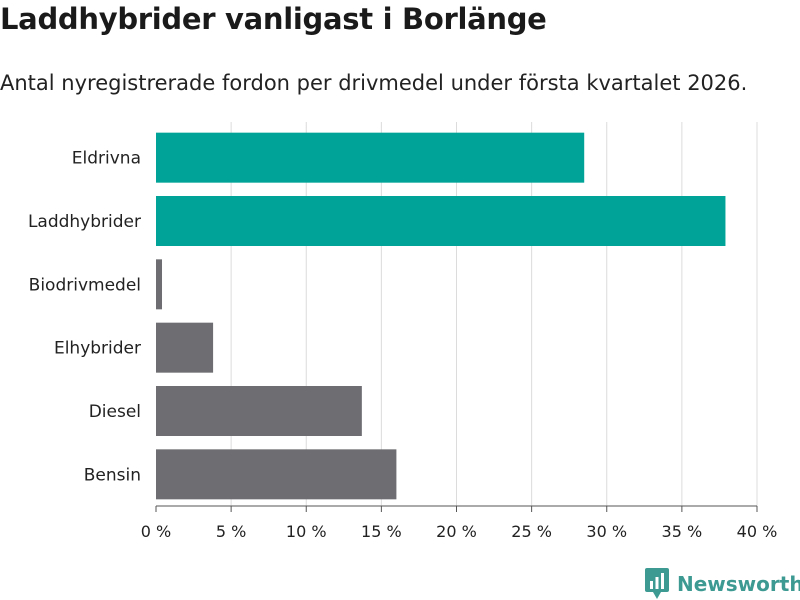 Image resolution: width=800 pixels, height=600 pixels. Describe the element at coordinates (159, 284) in the screenshot. I see `bar-biodrivmedel` at that location.